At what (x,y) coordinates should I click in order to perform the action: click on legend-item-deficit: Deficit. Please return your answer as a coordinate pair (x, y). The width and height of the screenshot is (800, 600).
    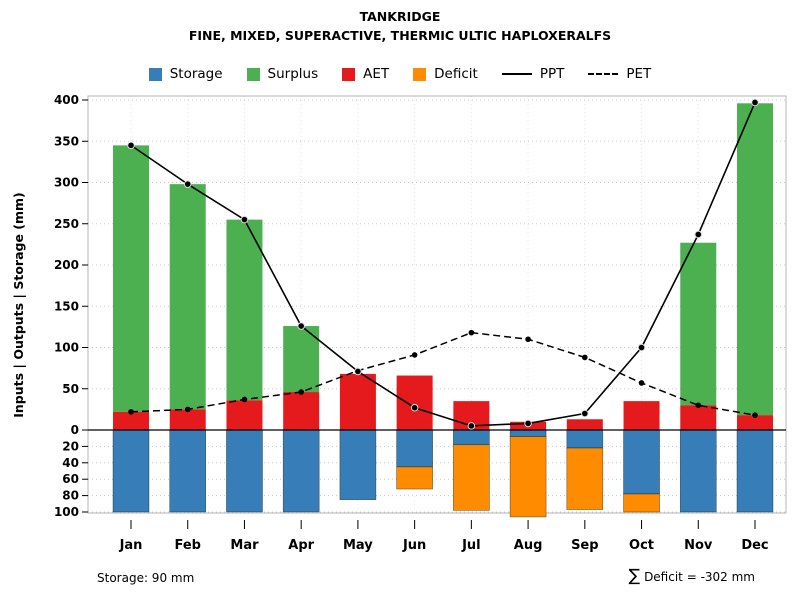
    Looking at the image, I should click on (445, 74).